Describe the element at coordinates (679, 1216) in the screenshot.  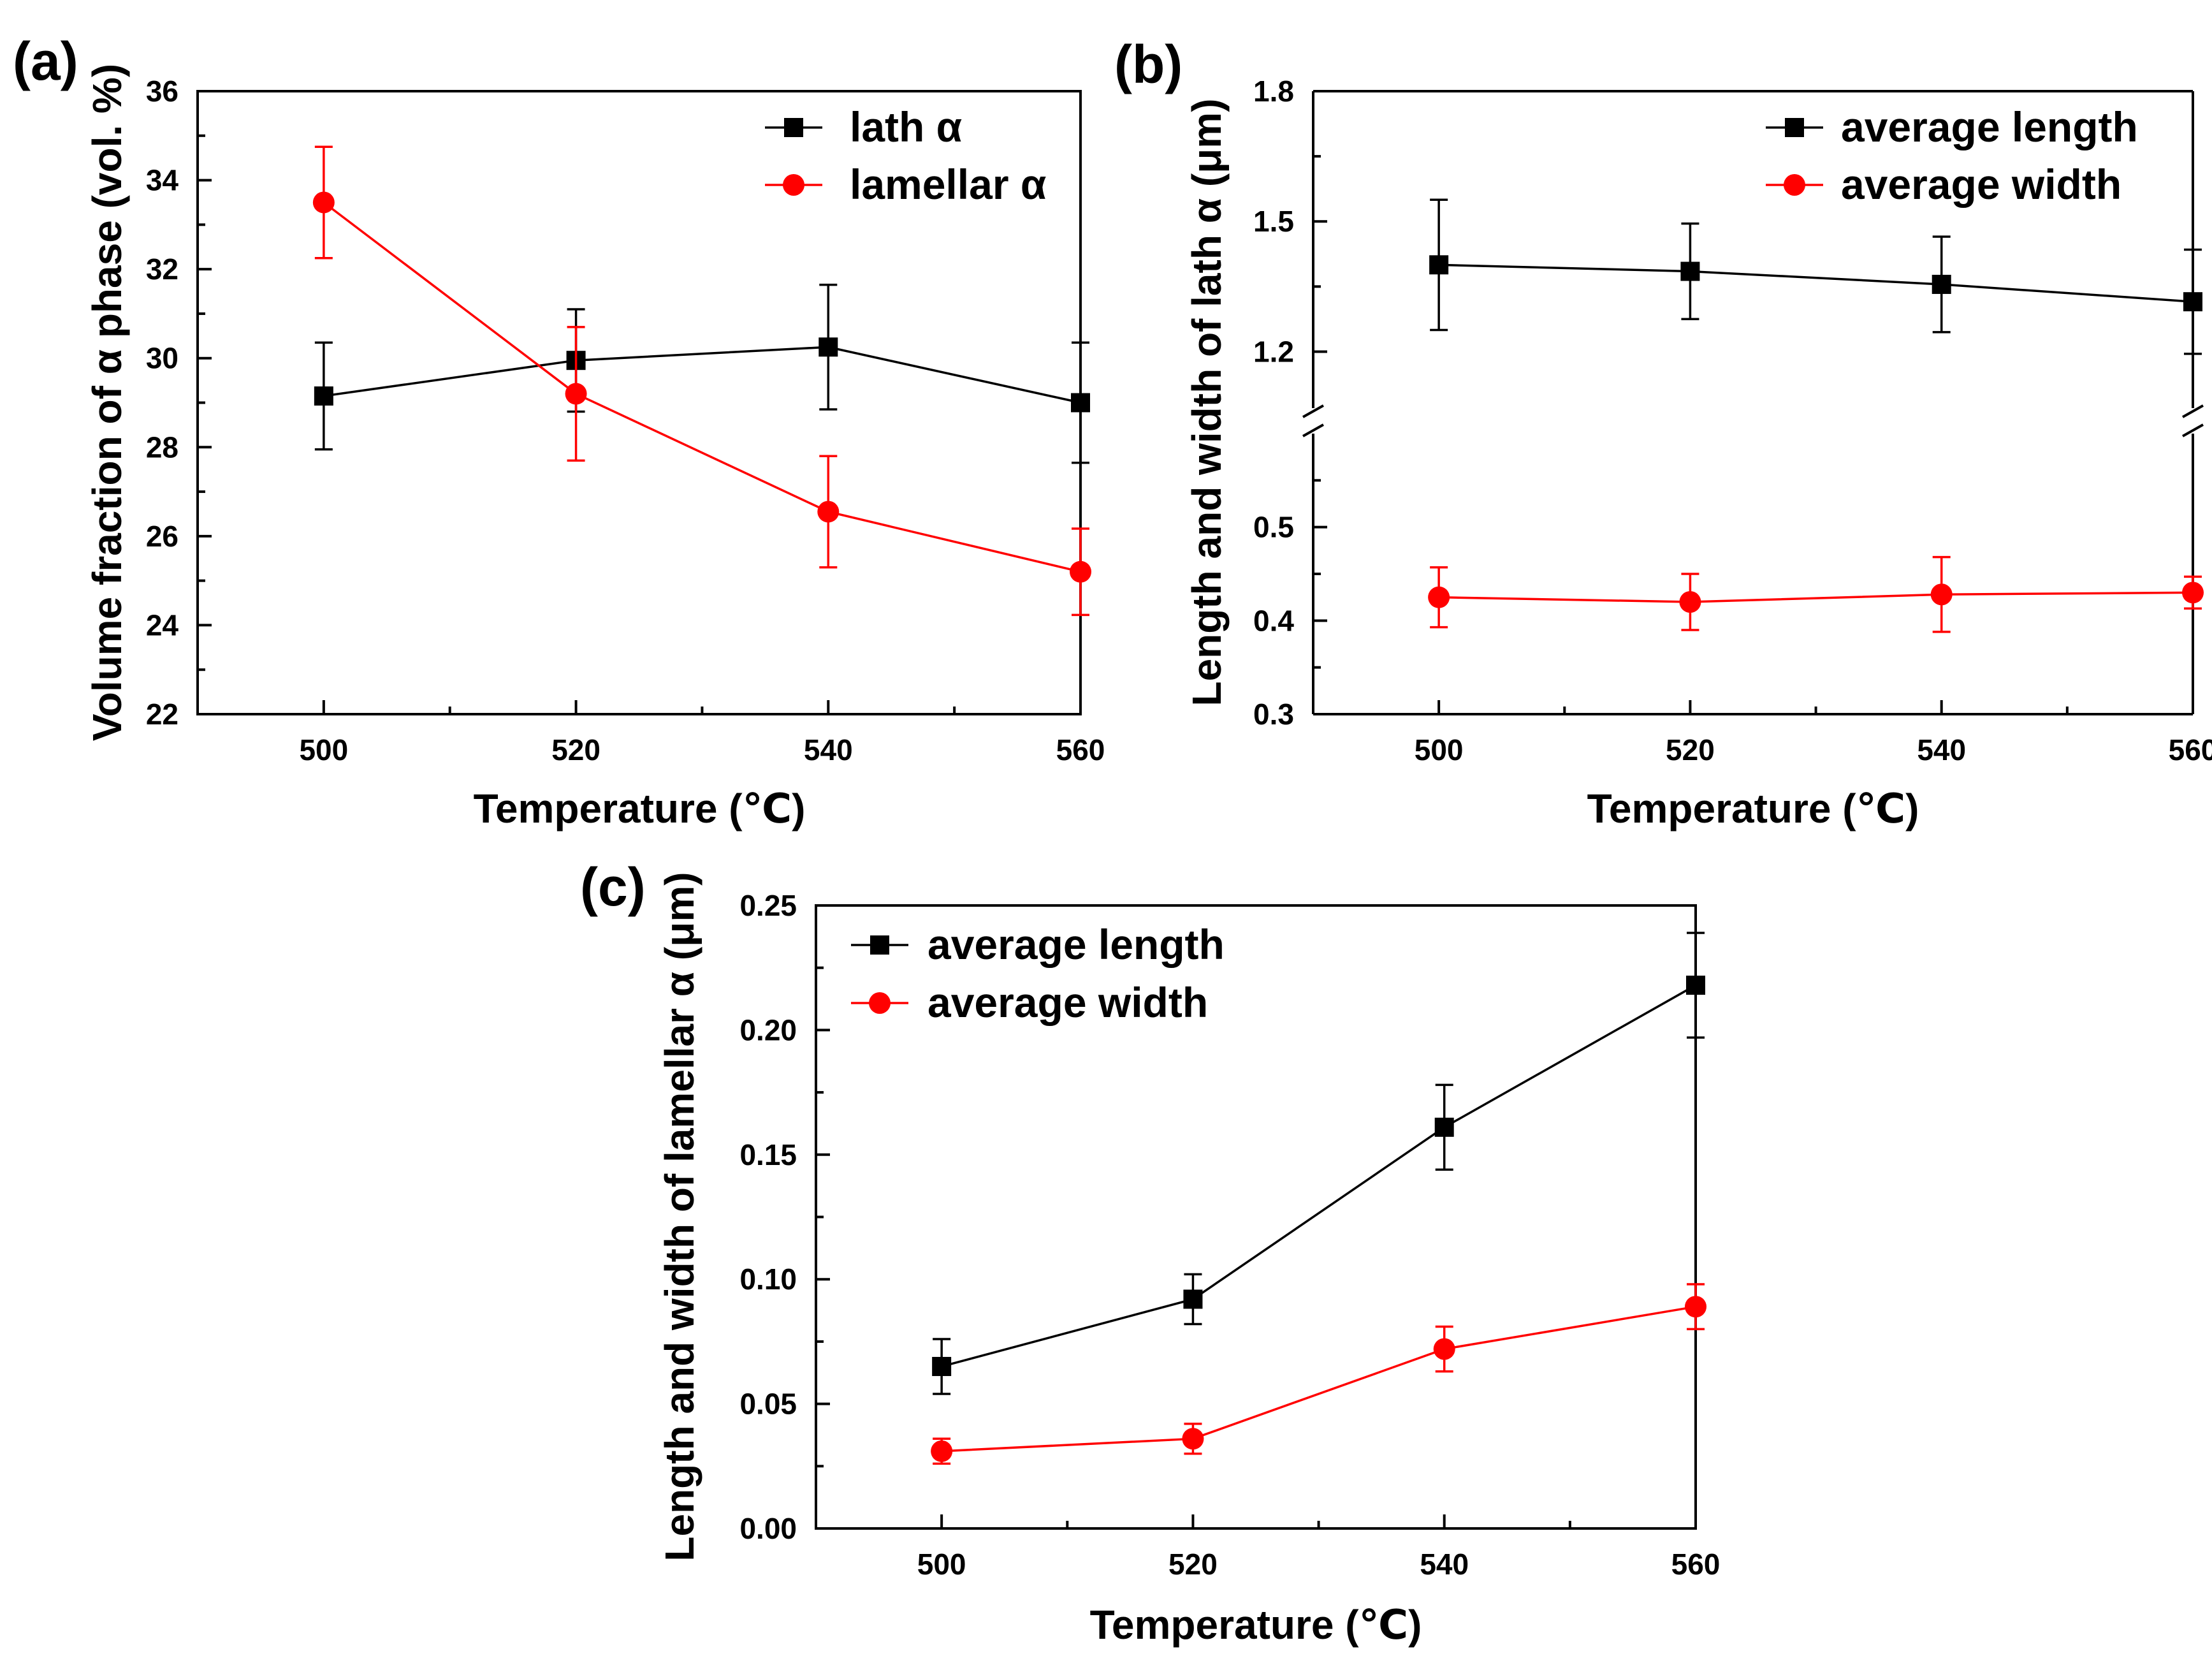
I see `panel-c-y-axis-title: Length and width of lamellar α (μm)` at that location.